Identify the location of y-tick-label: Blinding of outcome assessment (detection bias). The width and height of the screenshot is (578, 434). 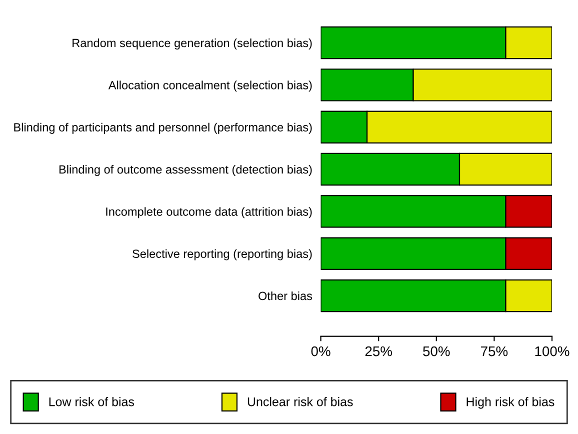
(185, 170).